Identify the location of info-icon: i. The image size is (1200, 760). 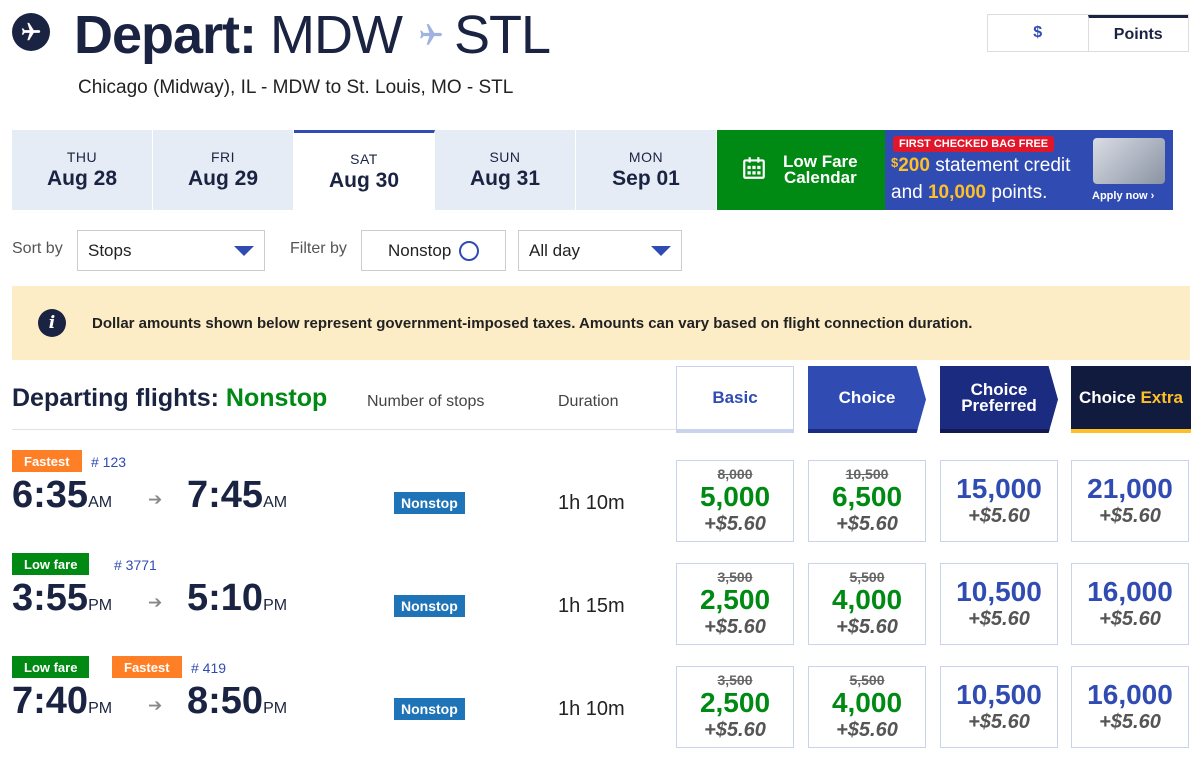
(52, 323).